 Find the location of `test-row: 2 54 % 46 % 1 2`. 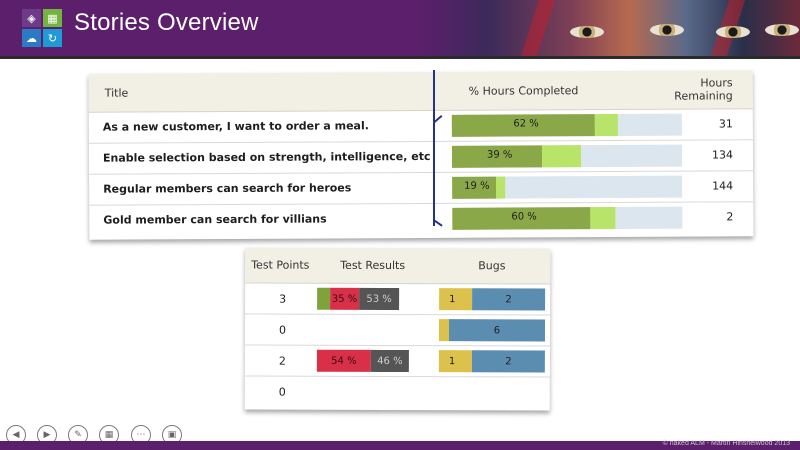

test-row: 2 54 % 46 % 1 2 is located at coordinates (397, 361).